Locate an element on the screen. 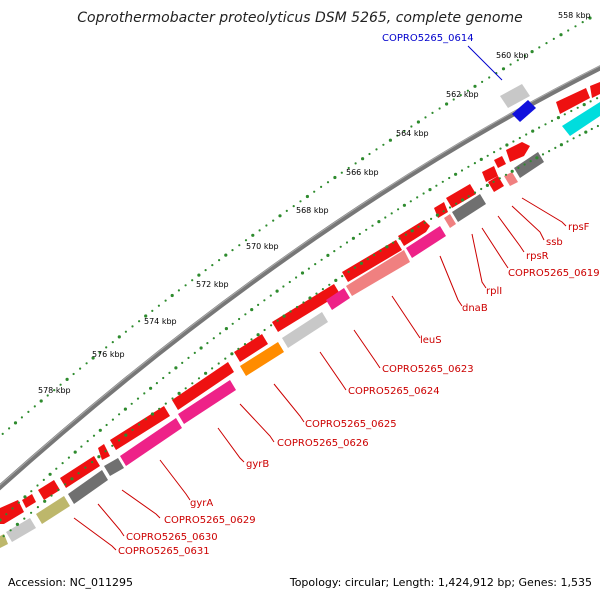 The height and width of the screenshot is (600, 600). scale-tick-label: 562 kbp is located at coordinates (462, 94).